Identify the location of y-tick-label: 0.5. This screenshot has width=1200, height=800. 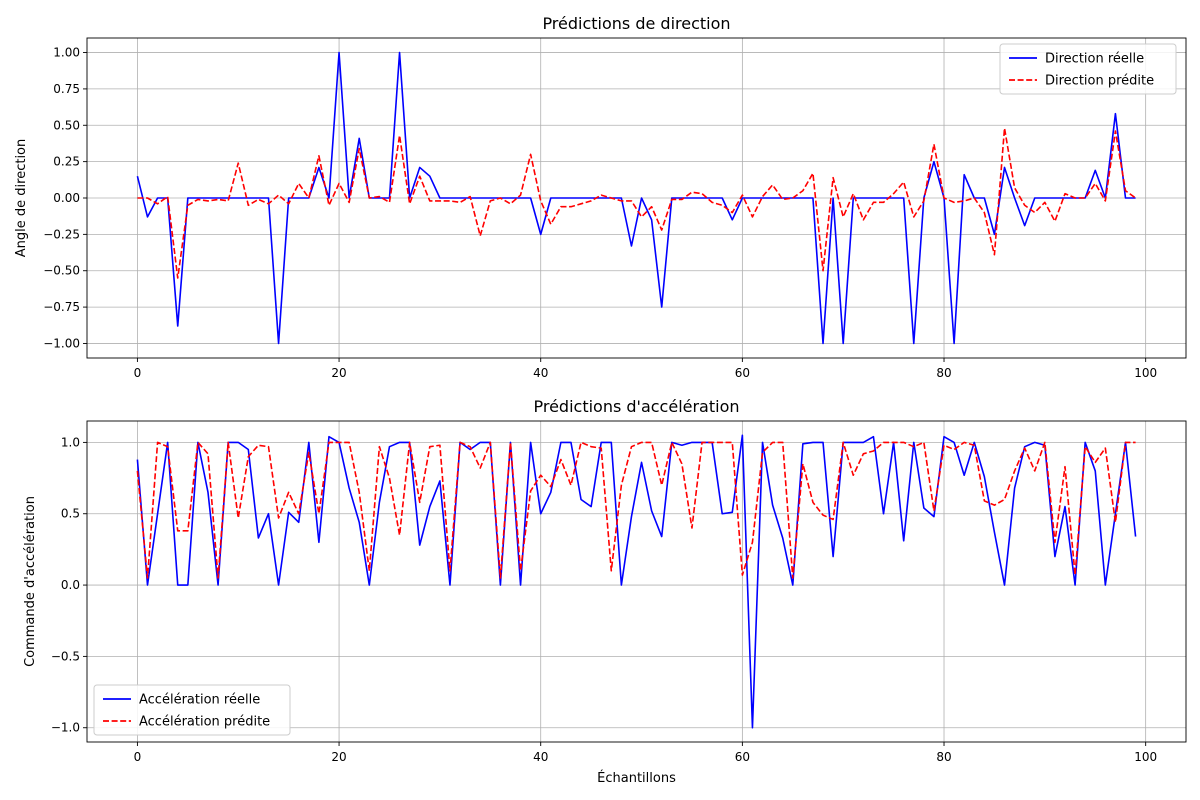
(70, 514).